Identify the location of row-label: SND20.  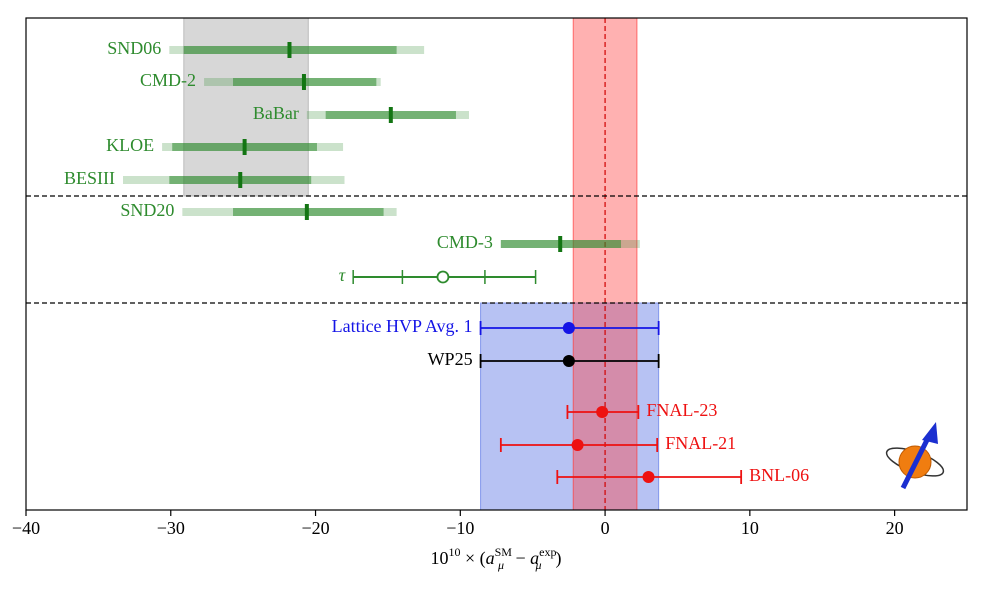
(147, 210).